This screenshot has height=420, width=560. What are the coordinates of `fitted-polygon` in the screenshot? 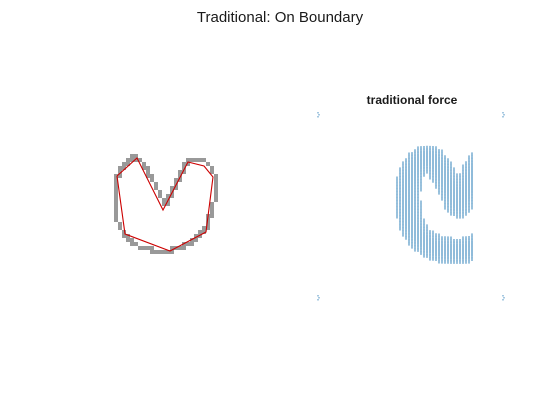 It's located at (165, 204).